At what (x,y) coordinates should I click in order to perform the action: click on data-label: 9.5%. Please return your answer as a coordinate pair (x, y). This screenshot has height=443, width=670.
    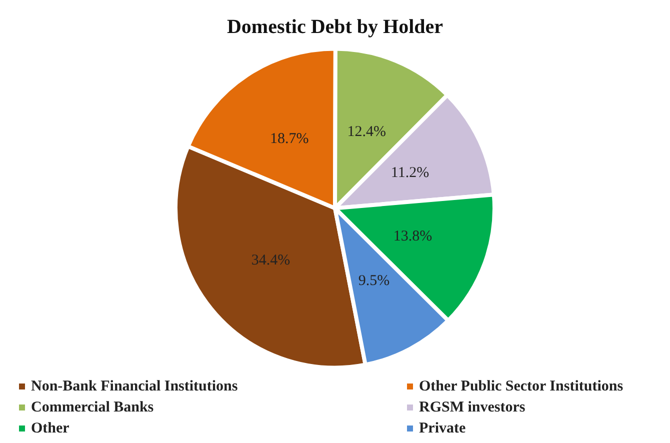
    Looking at the image, I should click on (374, 281).